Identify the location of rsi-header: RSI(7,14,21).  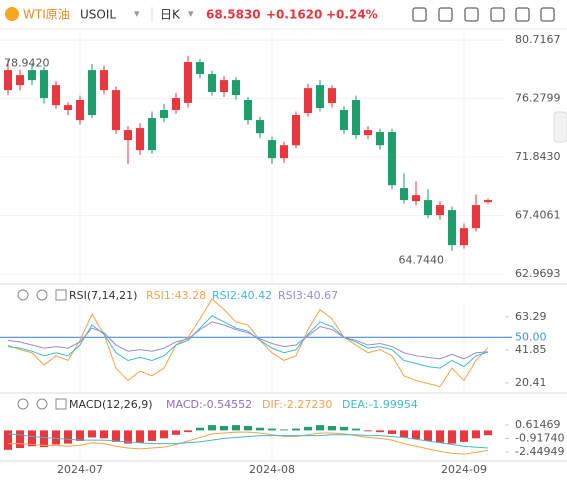
(77, 295).